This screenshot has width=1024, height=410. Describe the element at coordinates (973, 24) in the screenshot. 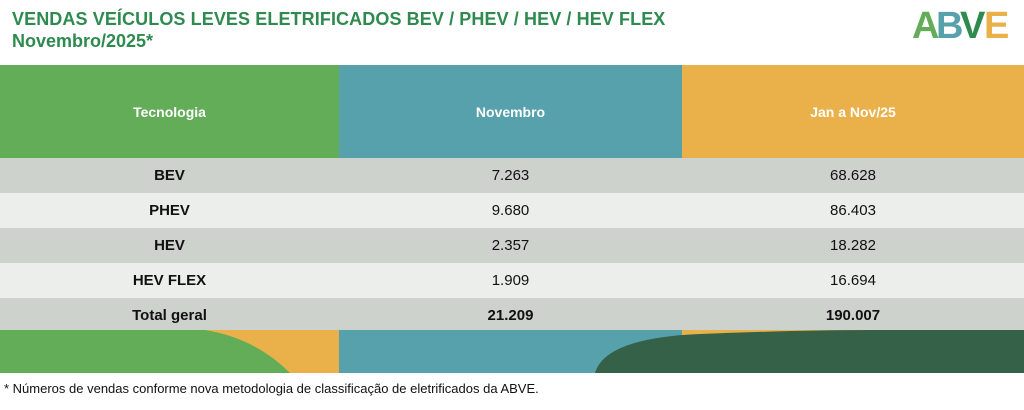

I see `svg-text: V` at that location.